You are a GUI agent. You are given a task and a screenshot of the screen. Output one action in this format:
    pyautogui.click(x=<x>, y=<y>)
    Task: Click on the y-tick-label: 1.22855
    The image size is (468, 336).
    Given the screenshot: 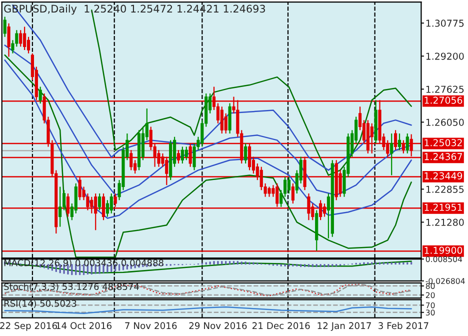 What is the action you would take?
    pyautogui.click(x=445, y=189)
    